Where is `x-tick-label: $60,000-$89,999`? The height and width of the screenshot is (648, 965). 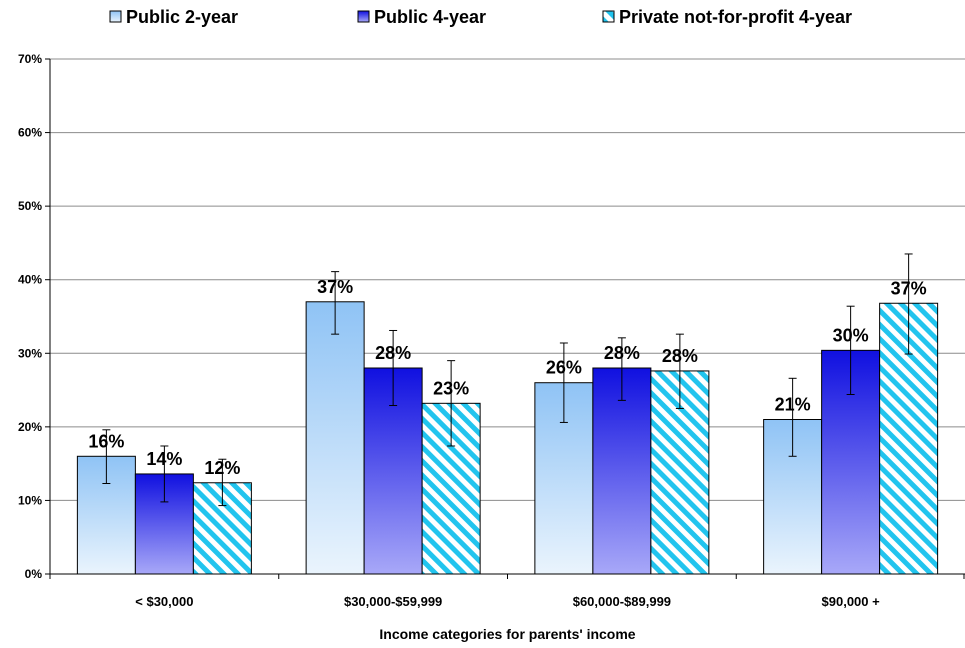 x-tick-label: $60,000-$89,999 is located at coordinates (622, 601).